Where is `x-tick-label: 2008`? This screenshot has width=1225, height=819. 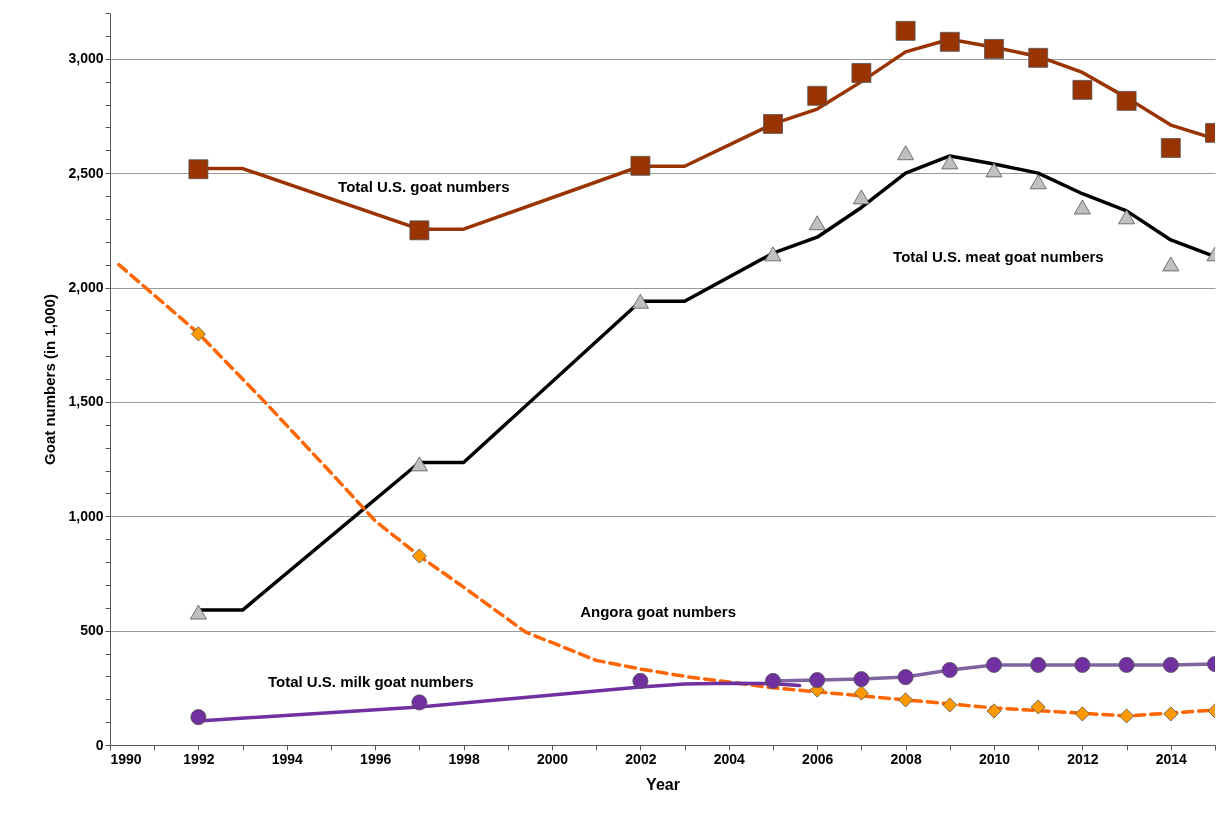 x-tick-label: 2008 is located at coordinates (906, 758).